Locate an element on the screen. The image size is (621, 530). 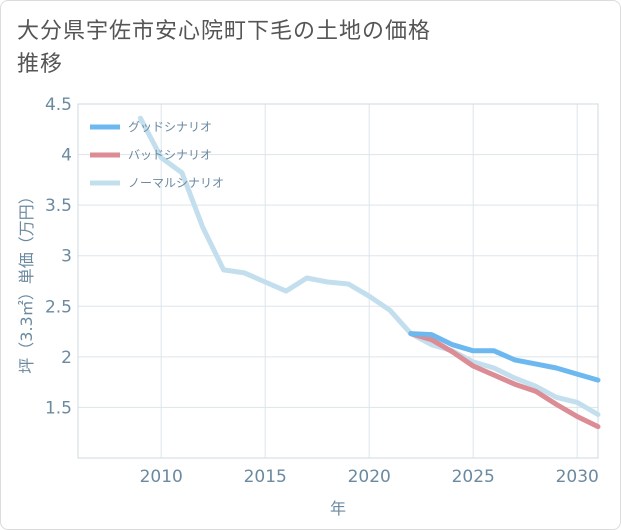
x-tick-label: 2010 is located at coordinates (161, 477).